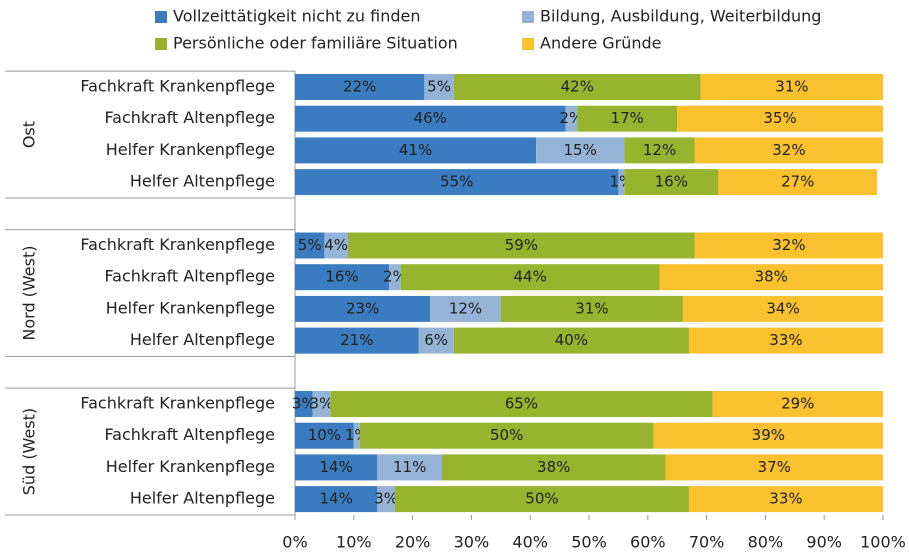 This screenshot has width=909, height=555. Describe the element at coordinates (589, 542) in the screenshot. I see `x-tick-label: 50%` at that location.